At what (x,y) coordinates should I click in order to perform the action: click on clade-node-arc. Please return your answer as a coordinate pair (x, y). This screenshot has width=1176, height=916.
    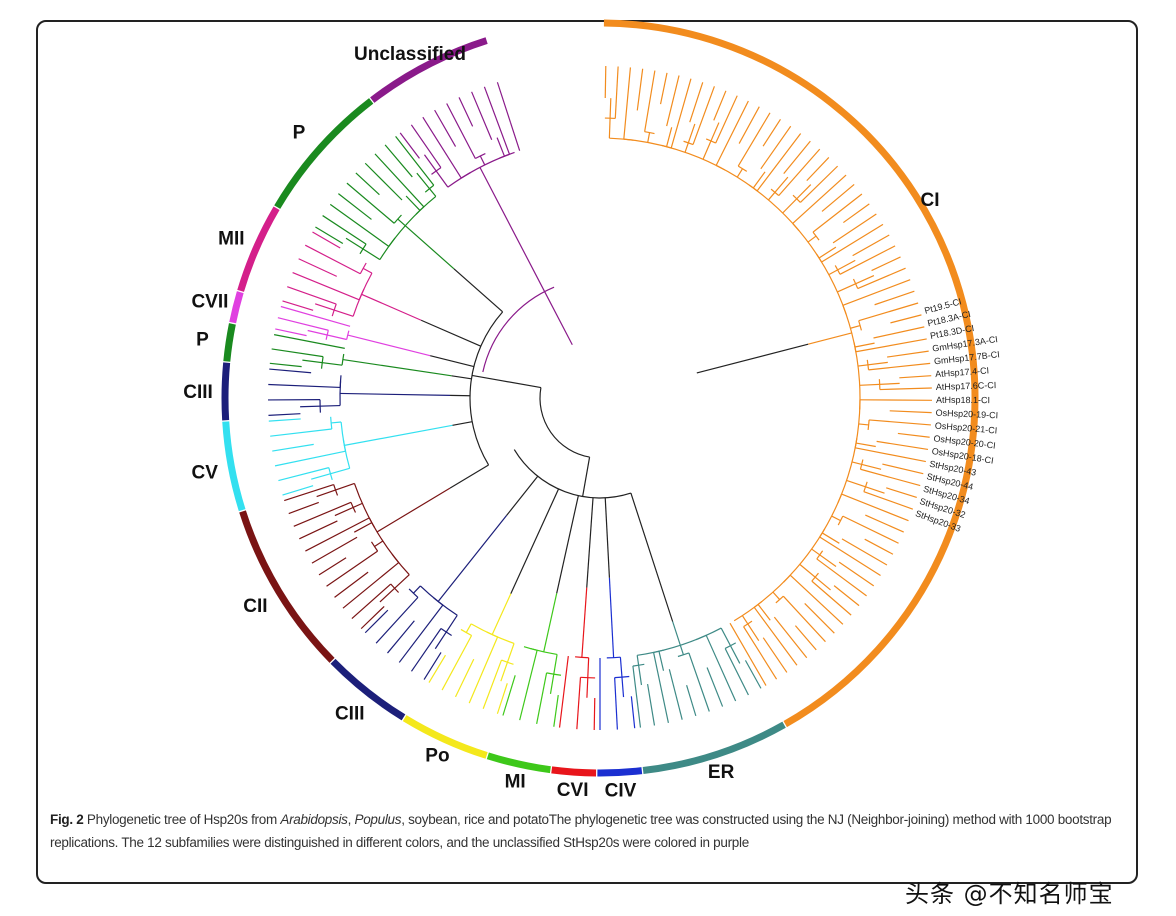
    Looking at the image, I should click on (340, 393).